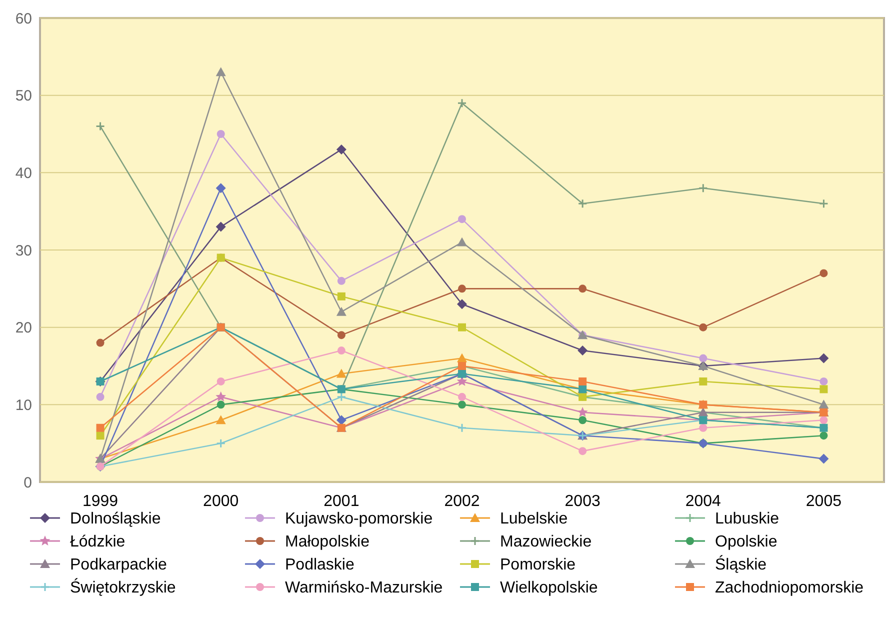 The width and height of the screenshot is (890, 618). Describe the element at coordinates (747, 519) in the screenshot. I see `legend-label: Lubuskie` at that location.